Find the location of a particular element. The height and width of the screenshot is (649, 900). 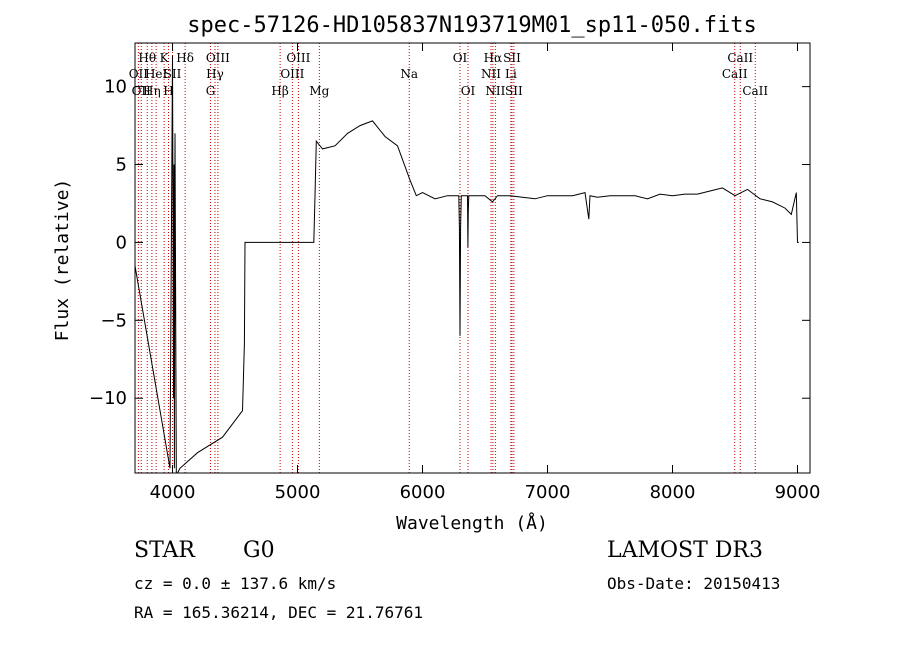

y-tick-label--5: −5 is located at coordinates (113, 320).